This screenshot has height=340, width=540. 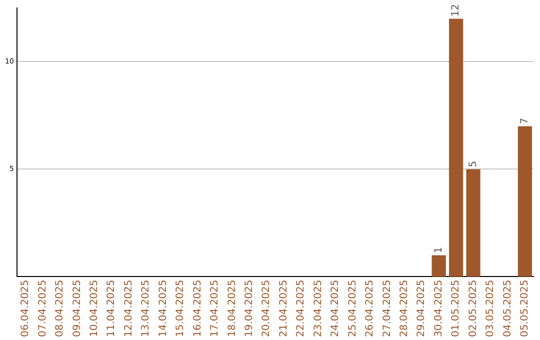 I want to click on x-tick-label: 17.04.2025, so click(x=215, y=309).